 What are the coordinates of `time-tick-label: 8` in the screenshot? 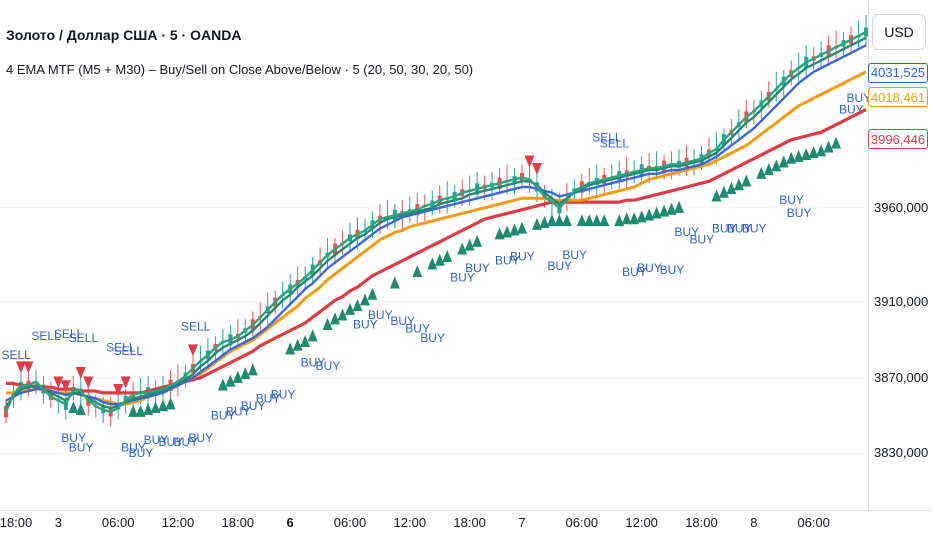 It's located at (754, 522).